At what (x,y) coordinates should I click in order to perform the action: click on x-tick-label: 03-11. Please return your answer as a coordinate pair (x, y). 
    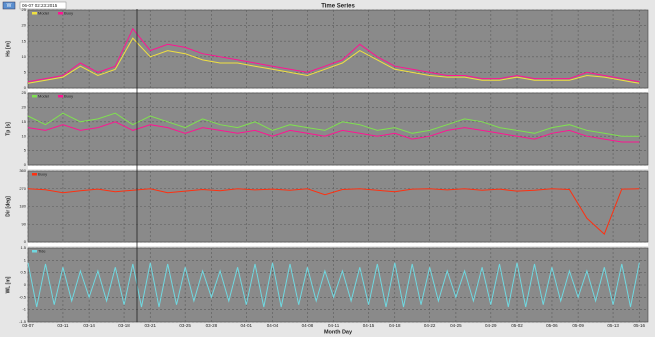
    Looking at the image, I should click on (63, 325).